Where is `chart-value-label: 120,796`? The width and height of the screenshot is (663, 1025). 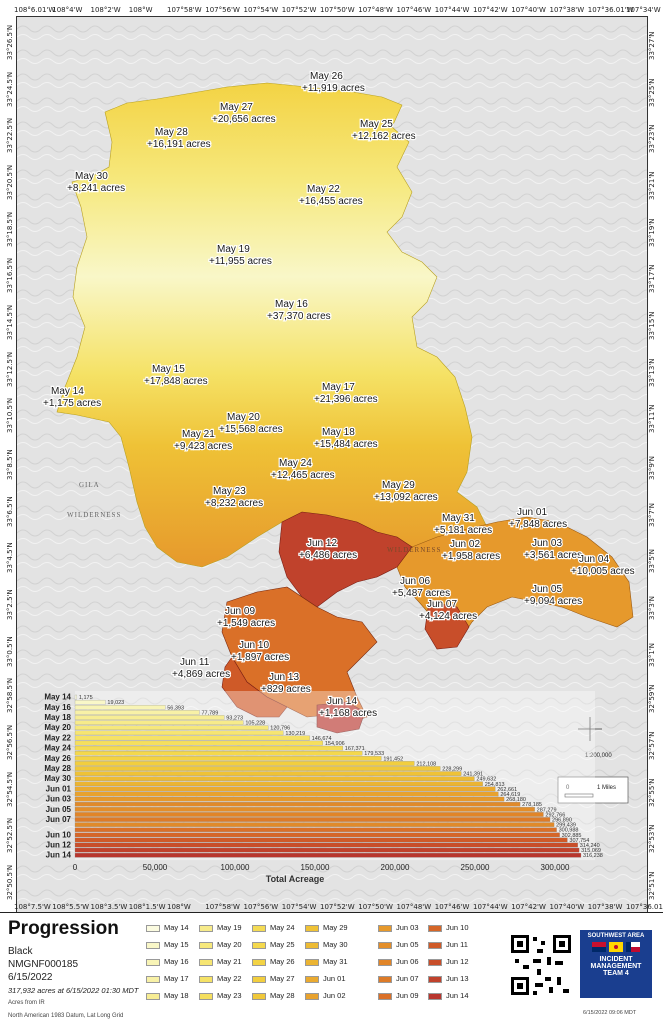
chart-value-label: 120,796 is located at coordinates (280, 729).